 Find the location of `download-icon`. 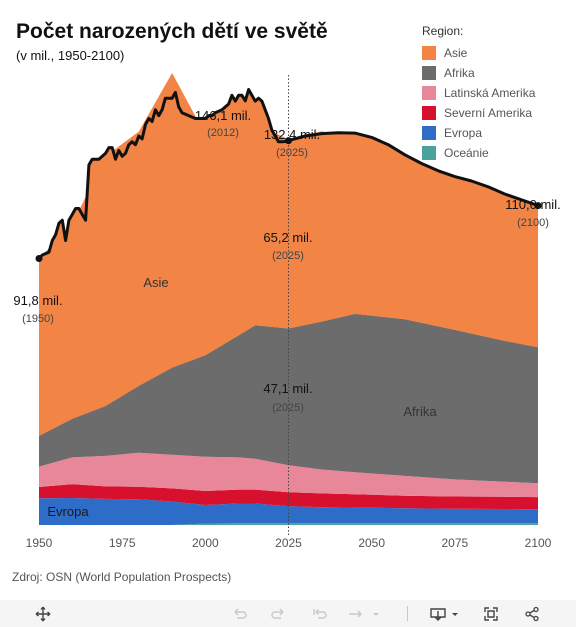

download-icon is located at coordinates (446, 613).